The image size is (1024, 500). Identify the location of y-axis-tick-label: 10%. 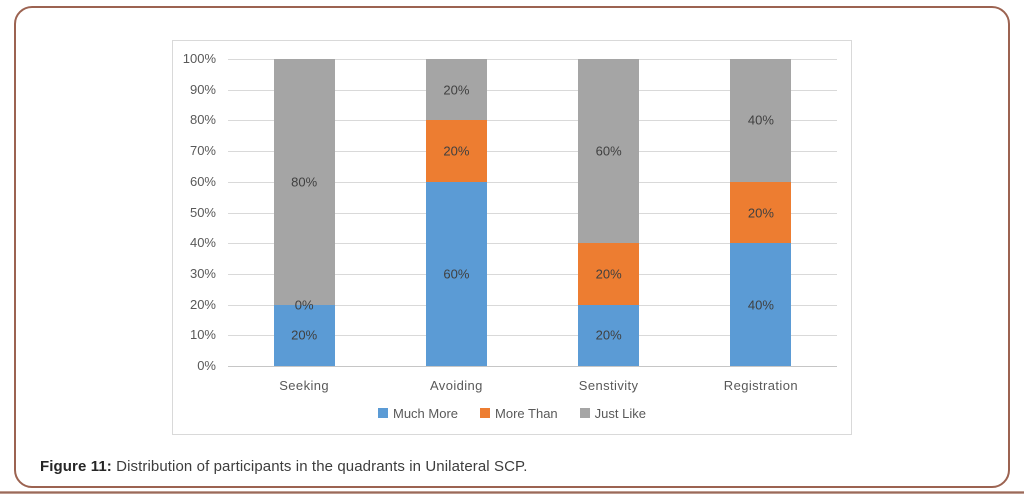
(202, 335).